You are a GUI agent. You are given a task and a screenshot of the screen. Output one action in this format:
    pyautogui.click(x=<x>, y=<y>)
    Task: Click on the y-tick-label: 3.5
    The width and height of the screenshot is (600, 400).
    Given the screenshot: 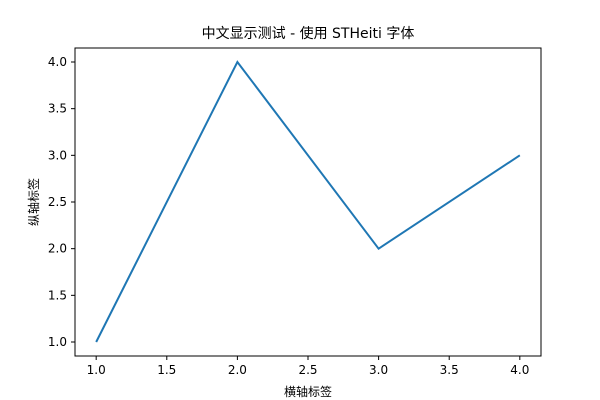 What is the action you would take?
    pyautogui.click(x=57, y=109)
    